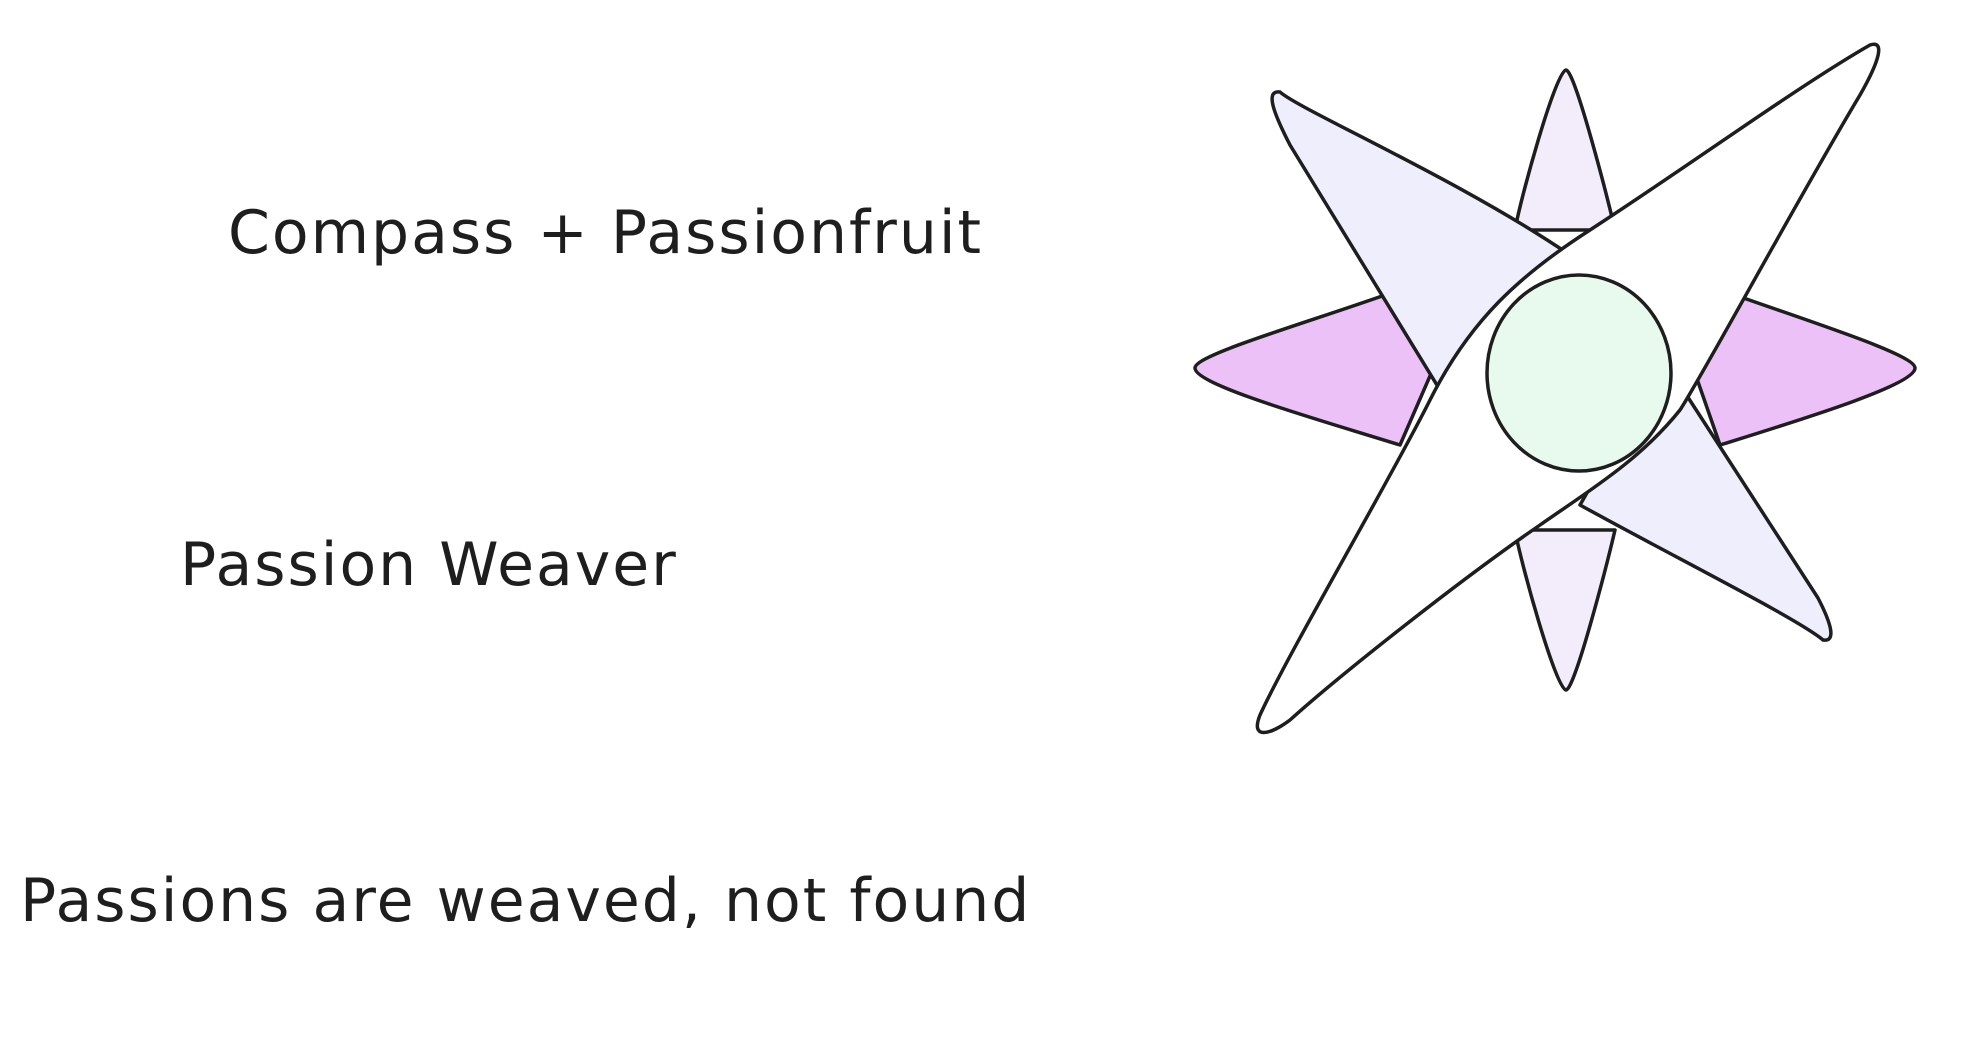  Describe the element at coordinates (606, 233) in the screenshot. I see `title-compass-passionfruit: Compass + Passionfruit` at that location.